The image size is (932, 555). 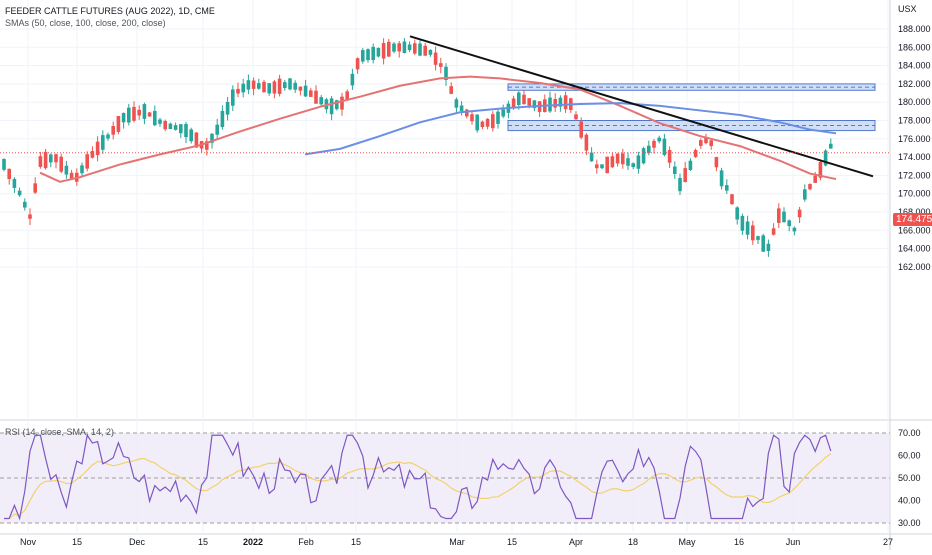 What do you see at coordinates (914, 139) in the screenshot?
I see `y-tick-label: 176.000` at bounding box center [914, 139].